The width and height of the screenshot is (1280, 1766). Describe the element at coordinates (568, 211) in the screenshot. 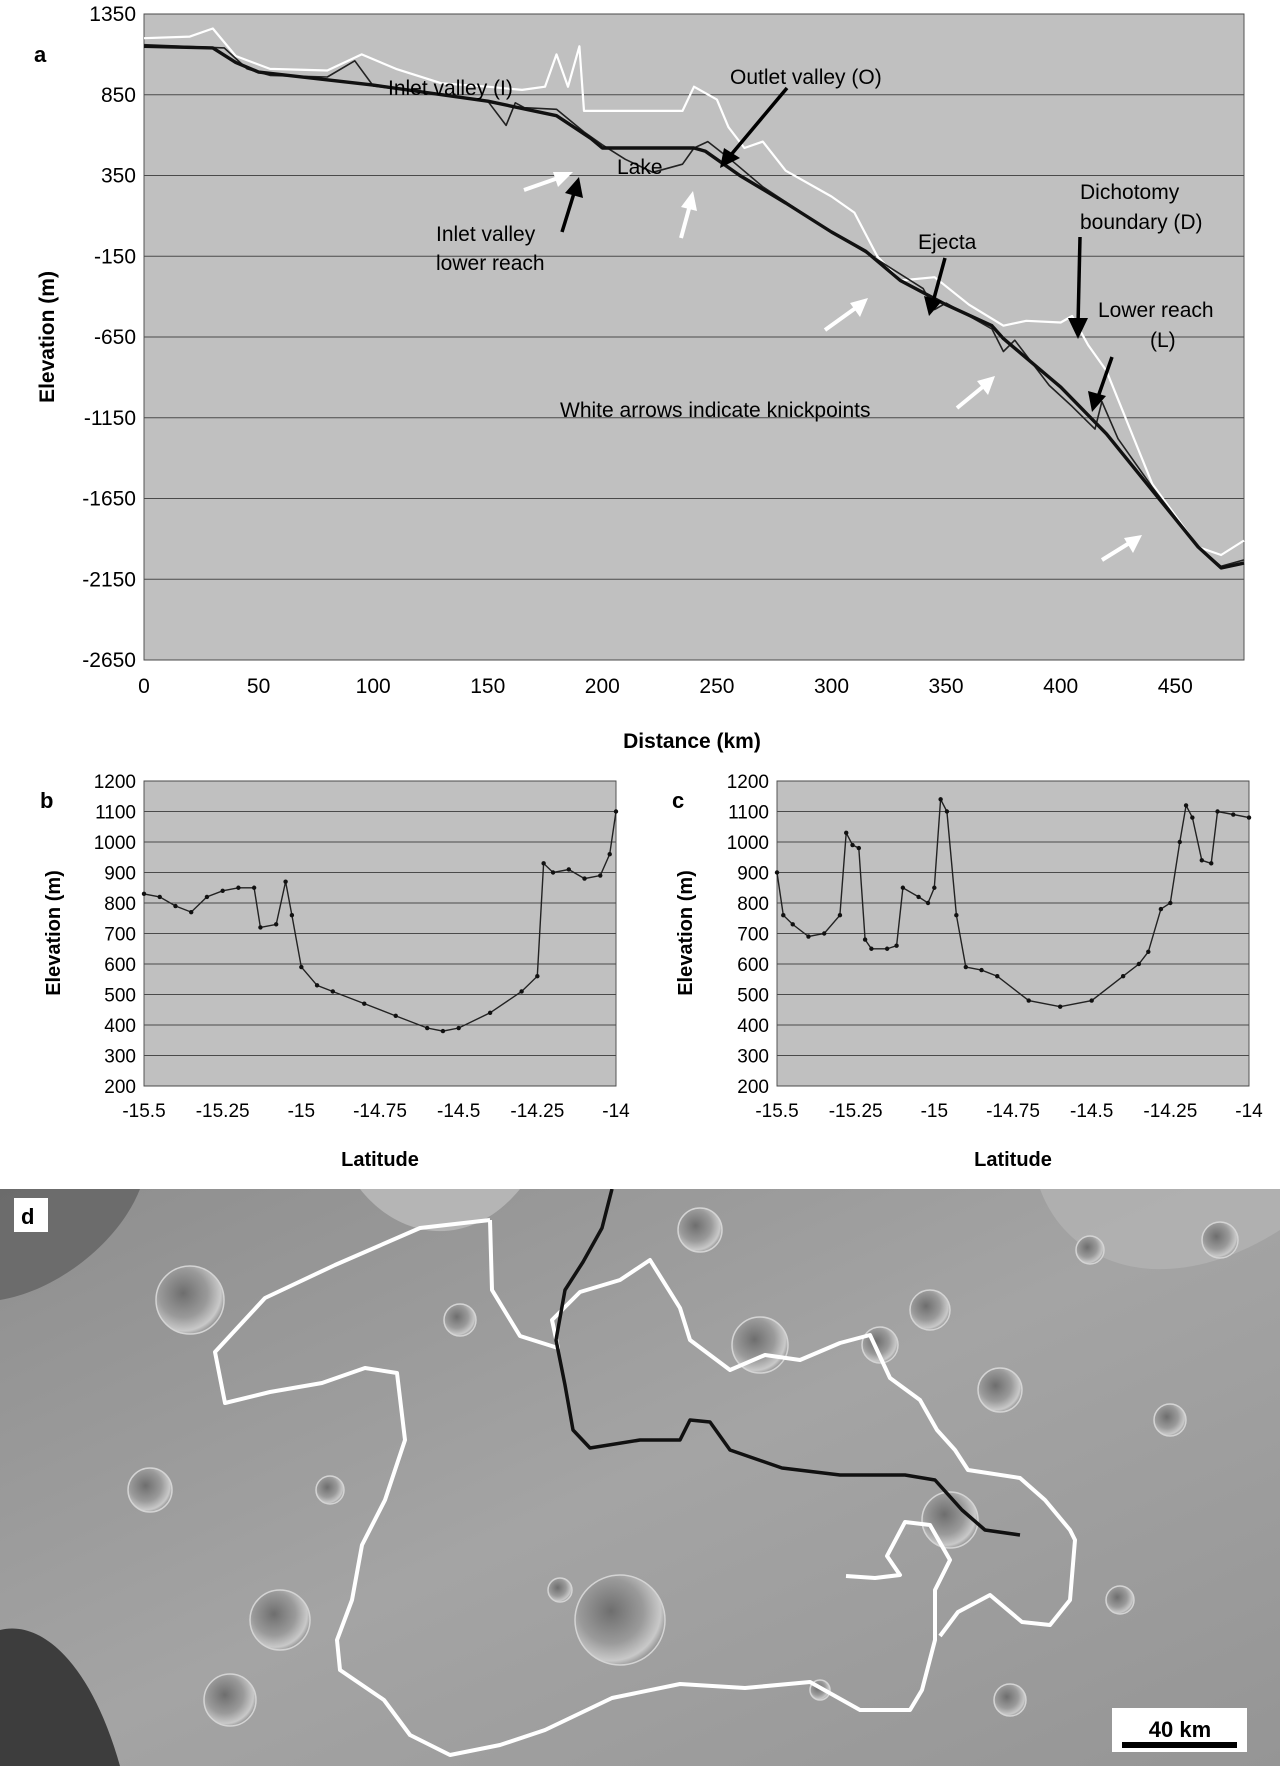

I see `arrow-inlet-lower` at that location.